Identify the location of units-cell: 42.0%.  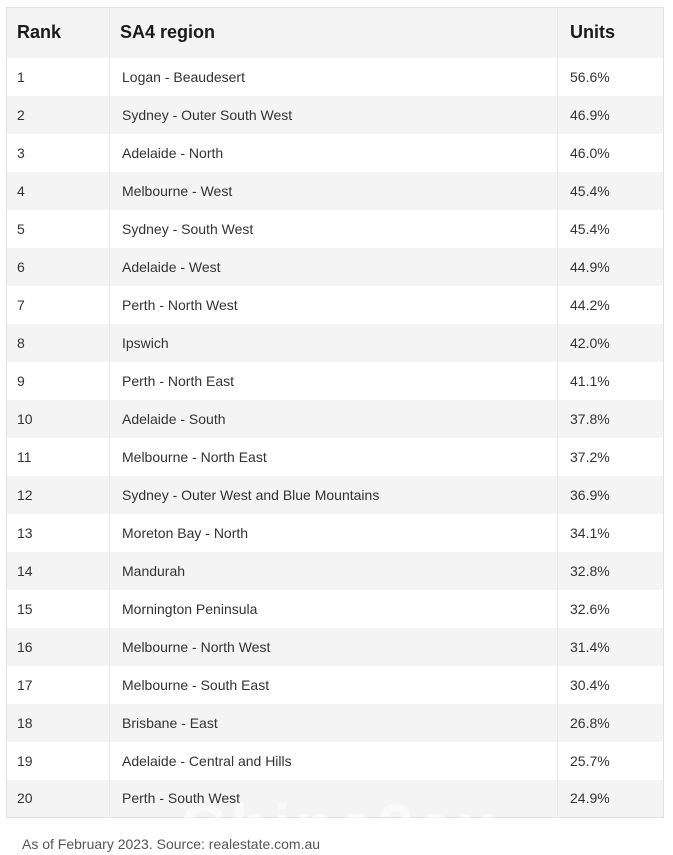
(590, 342).